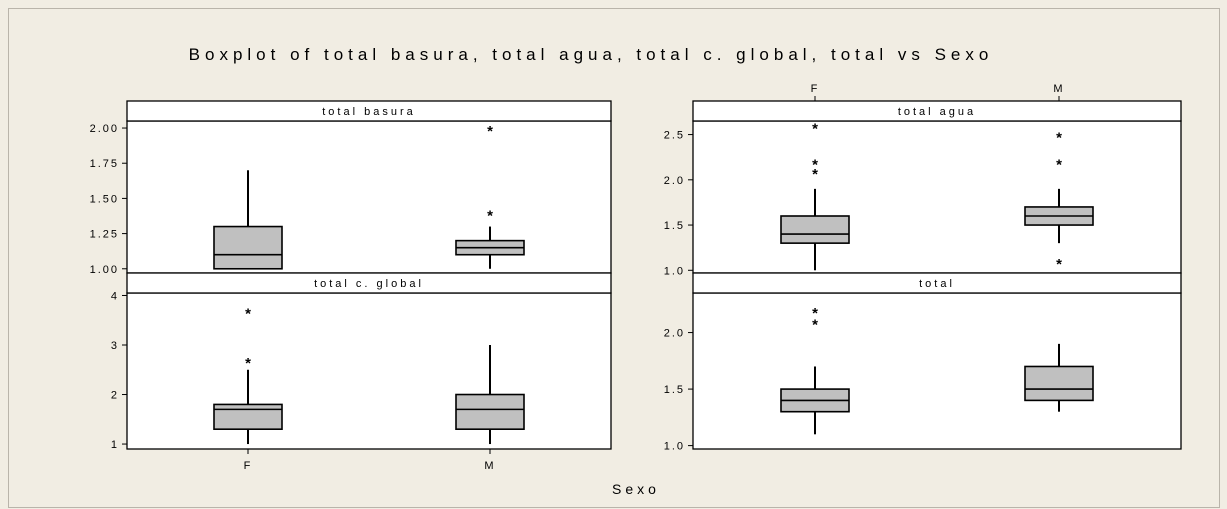 The image size is (1227, 509). I want to click on panel-strip-label: total c. global, so click(369, 284).